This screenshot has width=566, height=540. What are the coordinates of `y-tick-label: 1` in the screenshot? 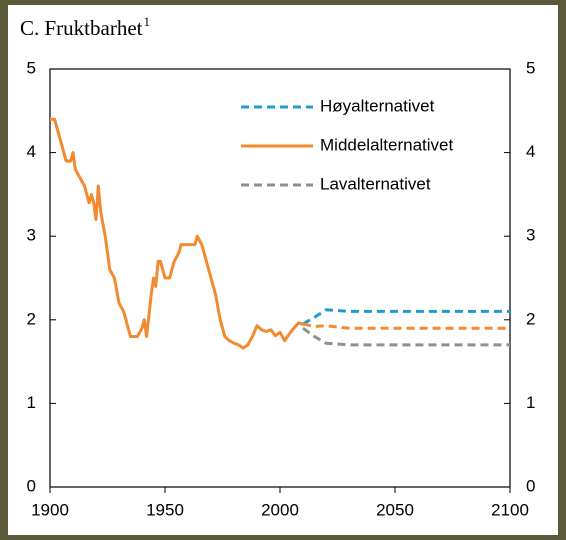 It's located at (31, 402).